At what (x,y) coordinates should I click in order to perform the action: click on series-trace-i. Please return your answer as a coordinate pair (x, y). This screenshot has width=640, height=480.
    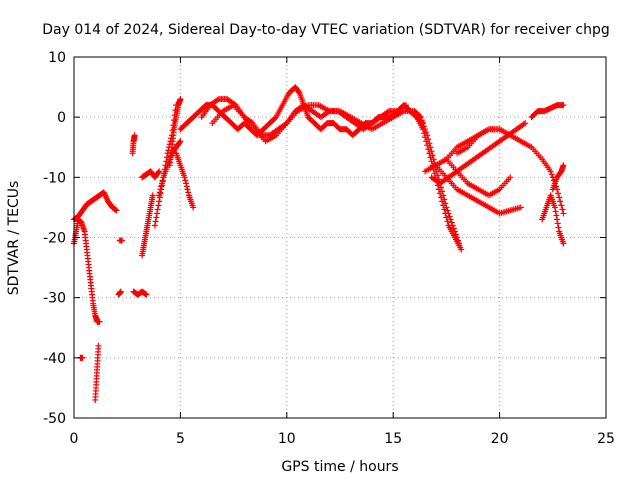
    Looking at the image, I should click on (147, 225).